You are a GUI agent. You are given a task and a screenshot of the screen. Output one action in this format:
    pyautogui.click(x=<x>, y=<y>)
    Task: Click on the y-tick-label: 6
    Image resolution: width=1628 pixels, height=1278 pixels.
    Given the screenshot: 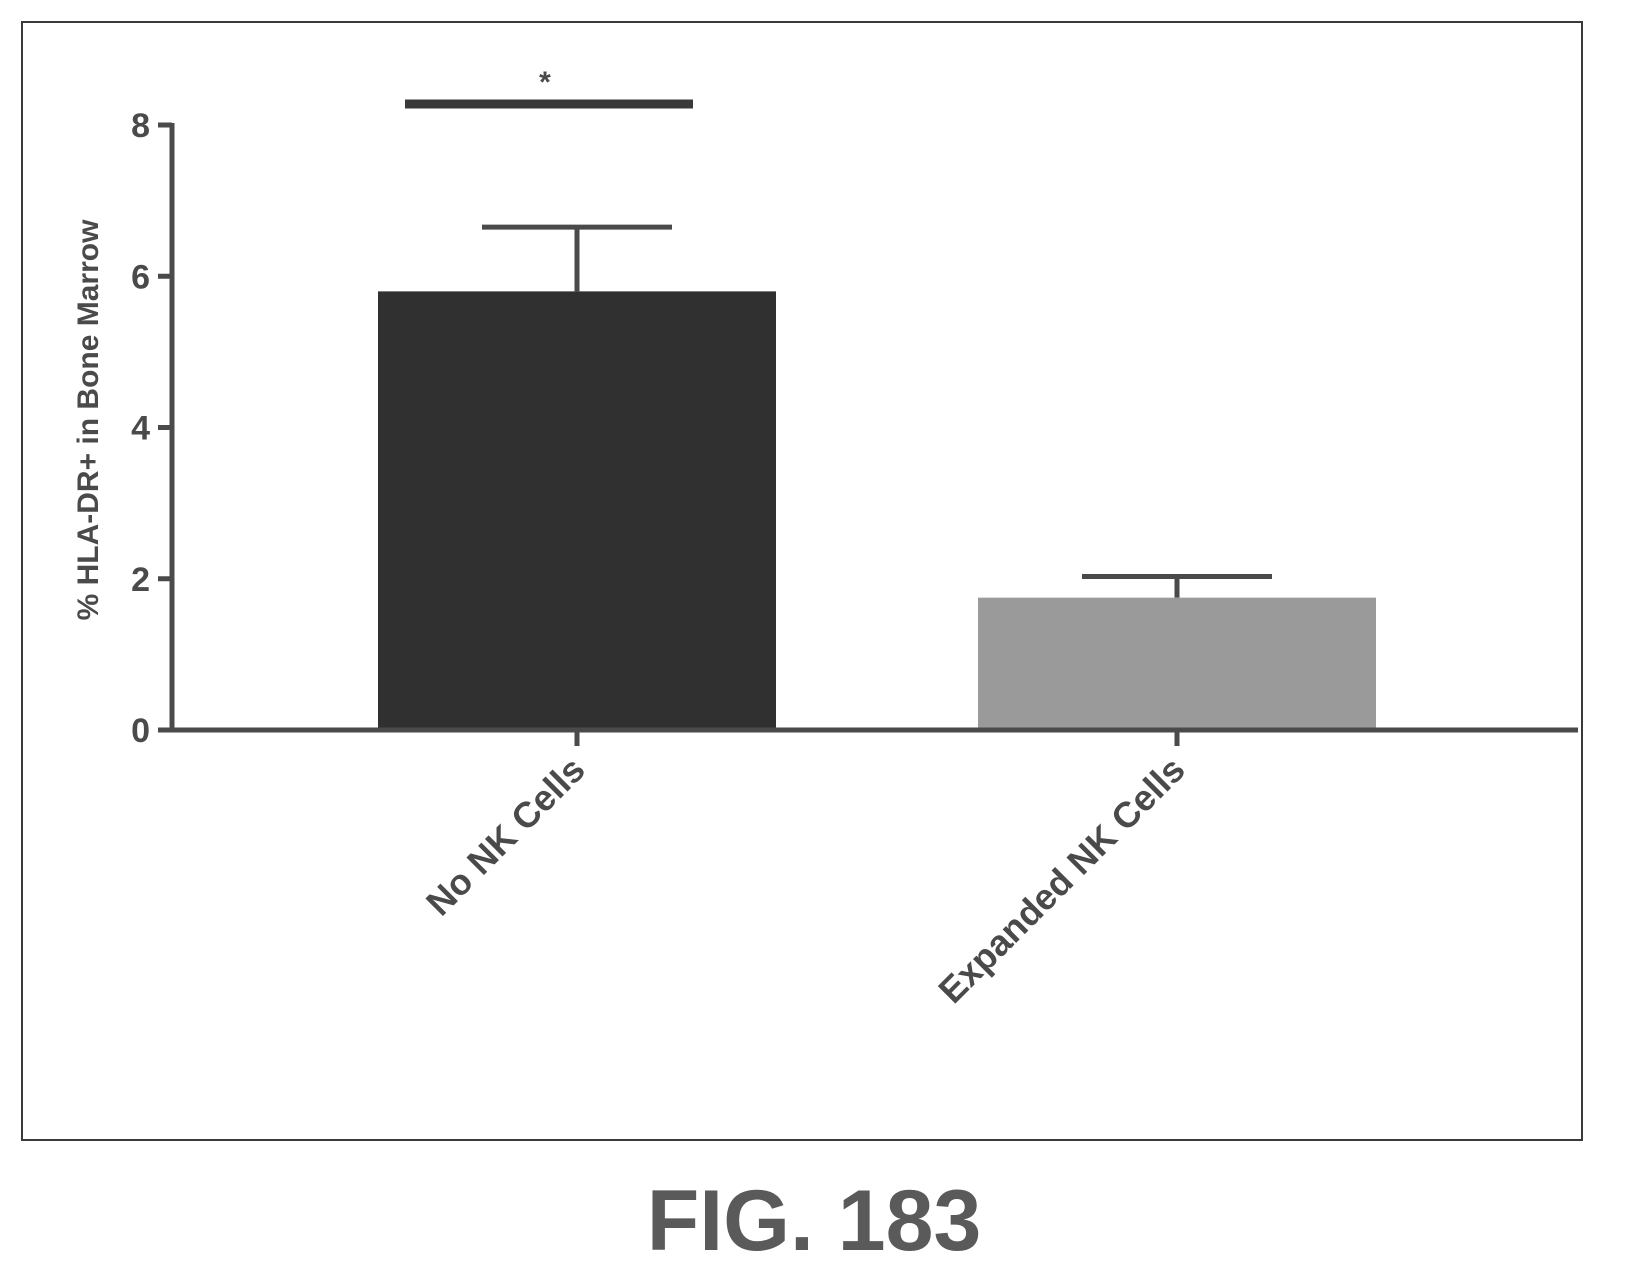 What is the action you would take?
    pyautogui.click(x=140, y=277)
    